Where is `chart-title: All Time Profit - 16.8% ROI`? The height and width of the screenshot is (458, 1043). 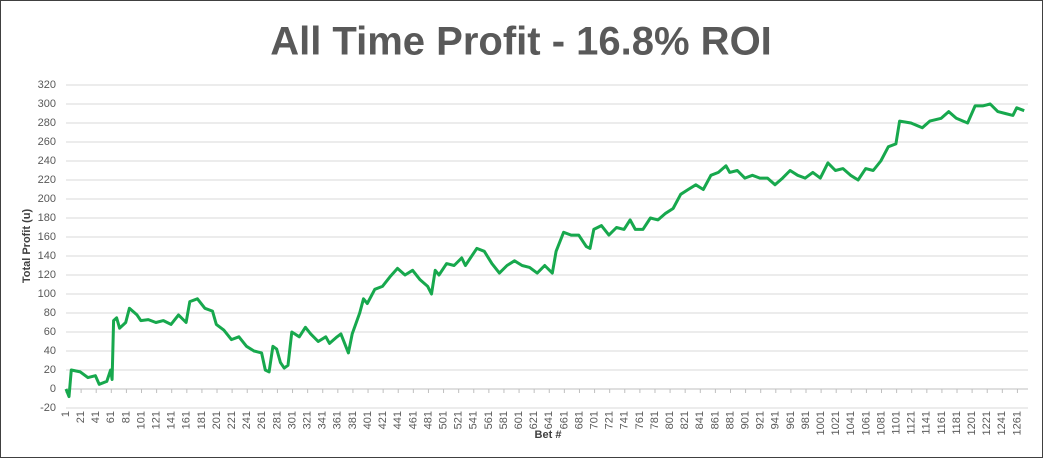 chart-title: All Time Profit - 16.8% ROI is located at coordinates (521, 42).